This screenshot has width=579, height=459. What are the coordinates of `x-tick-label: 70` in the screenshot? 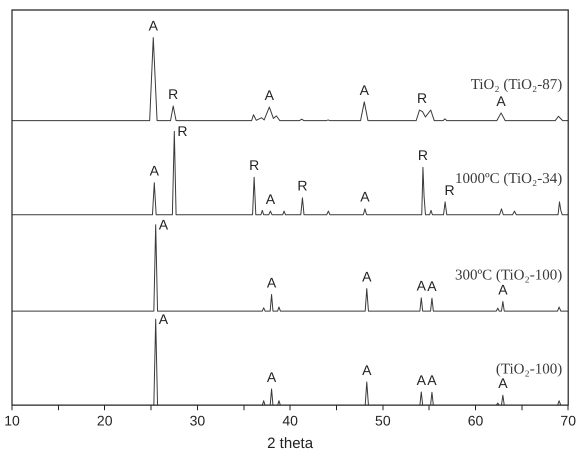 It's located at (568, 420).